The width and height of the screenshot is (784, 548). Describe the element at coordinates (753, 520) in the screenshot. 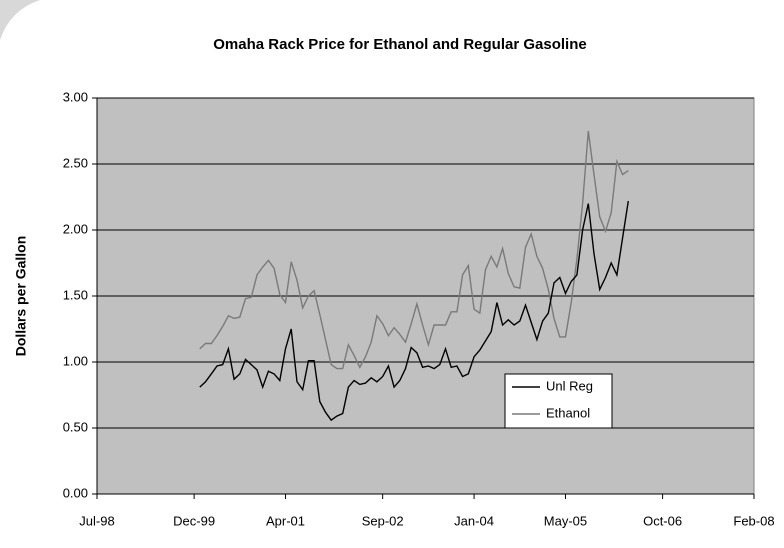

I see `x-tick-label: Feb-08` at that location.